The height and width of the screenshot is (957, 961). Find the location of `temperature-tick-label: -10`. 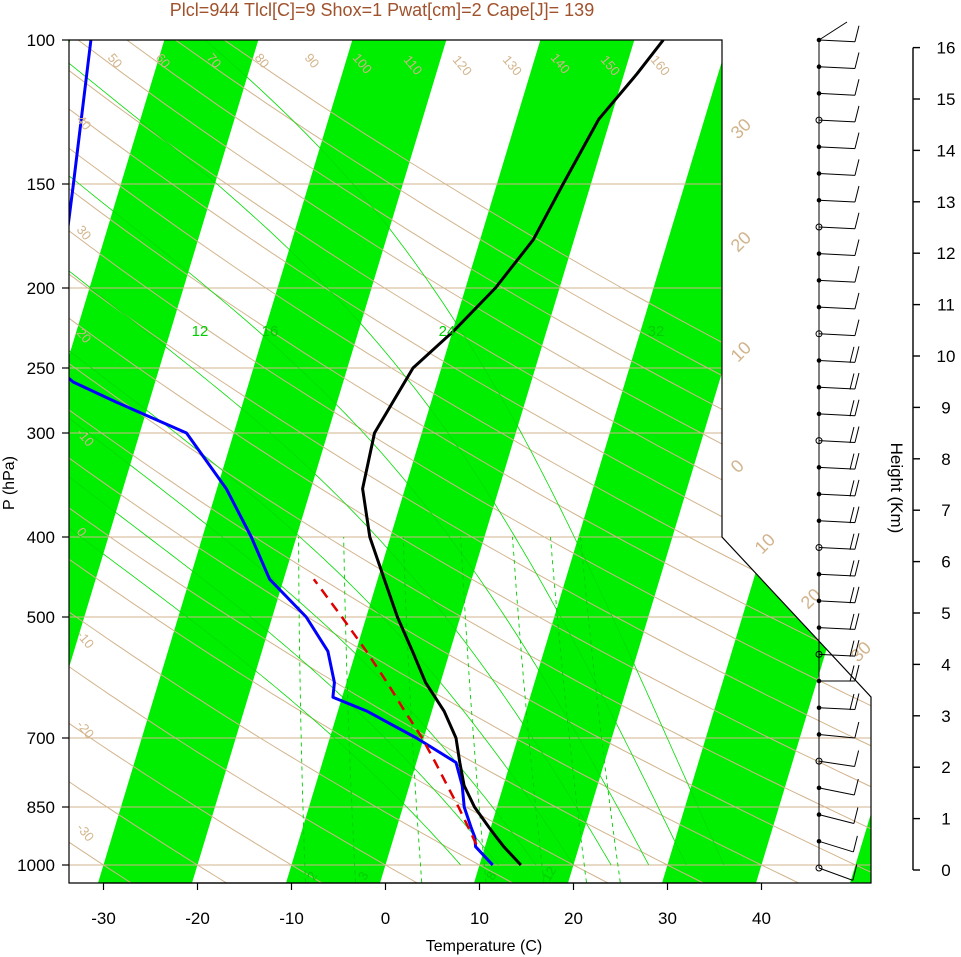

temperature-tick-label: -10 is located at coordinates (291, 918).